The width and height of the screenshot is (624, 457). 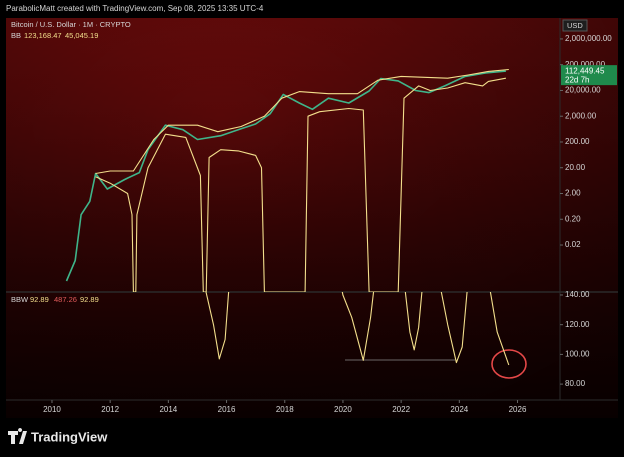 I want to click on bbw-value: 92.89, so click(x=39, y=299).